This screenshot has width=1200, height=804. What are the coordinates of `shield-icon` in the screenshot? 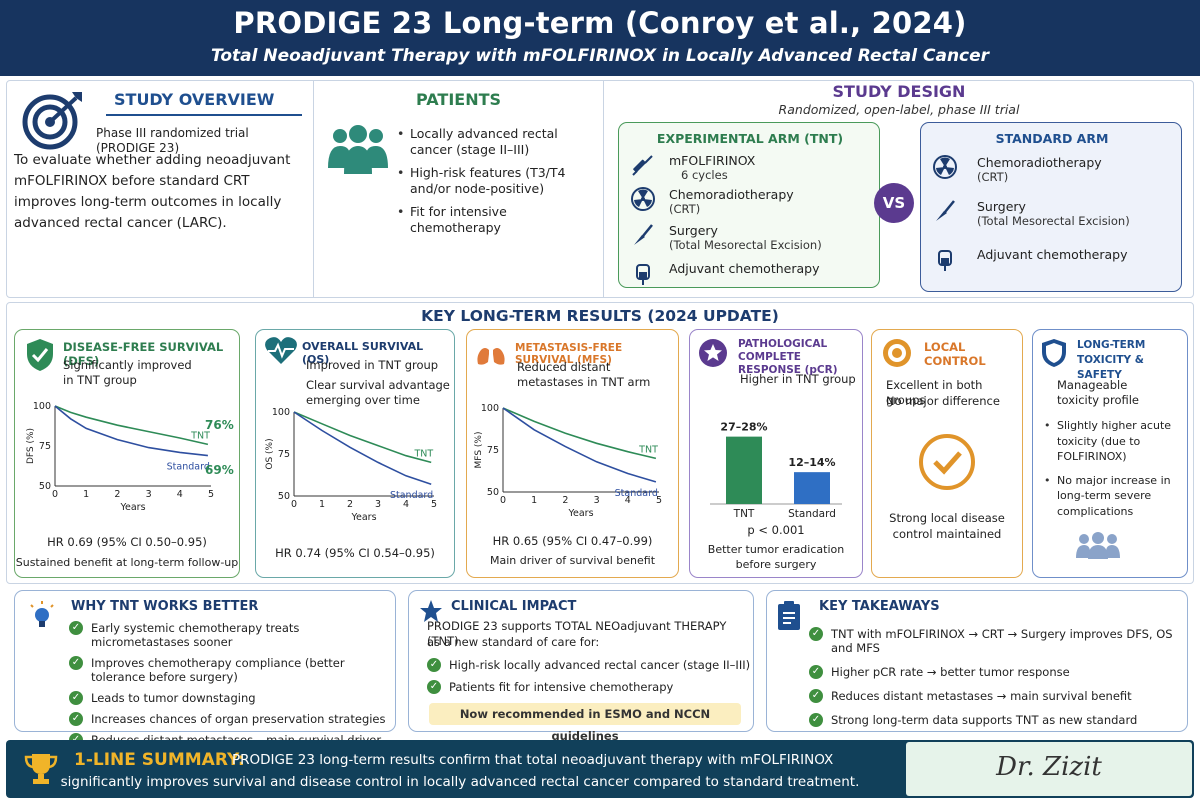 It's located at (1054, 353).